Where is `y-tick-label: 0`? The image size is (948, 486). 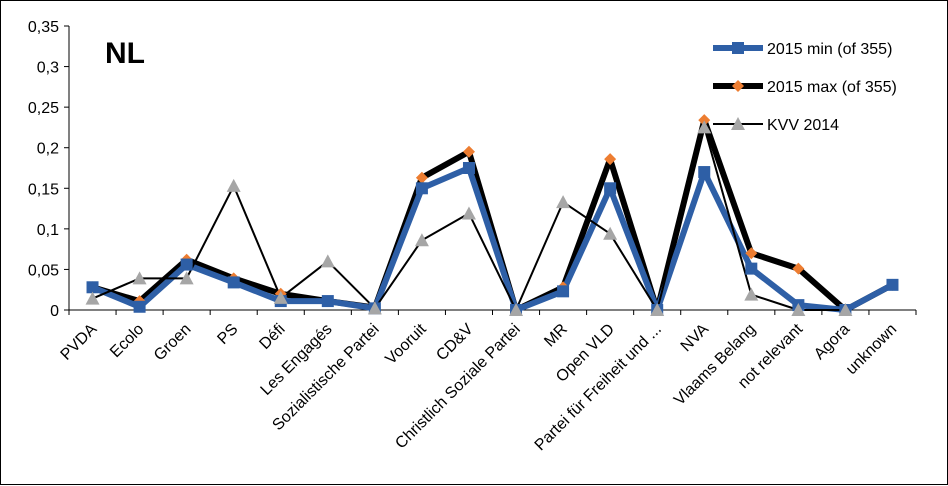
y-tick-label: 0 is located at coordinates (54, 311).